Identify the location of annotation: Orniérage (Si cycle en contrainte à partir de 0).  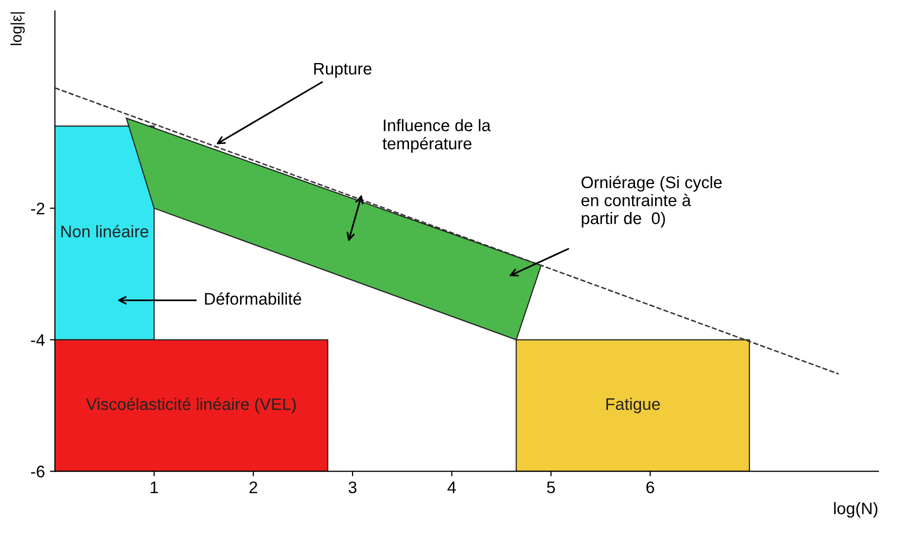
(651, 202).